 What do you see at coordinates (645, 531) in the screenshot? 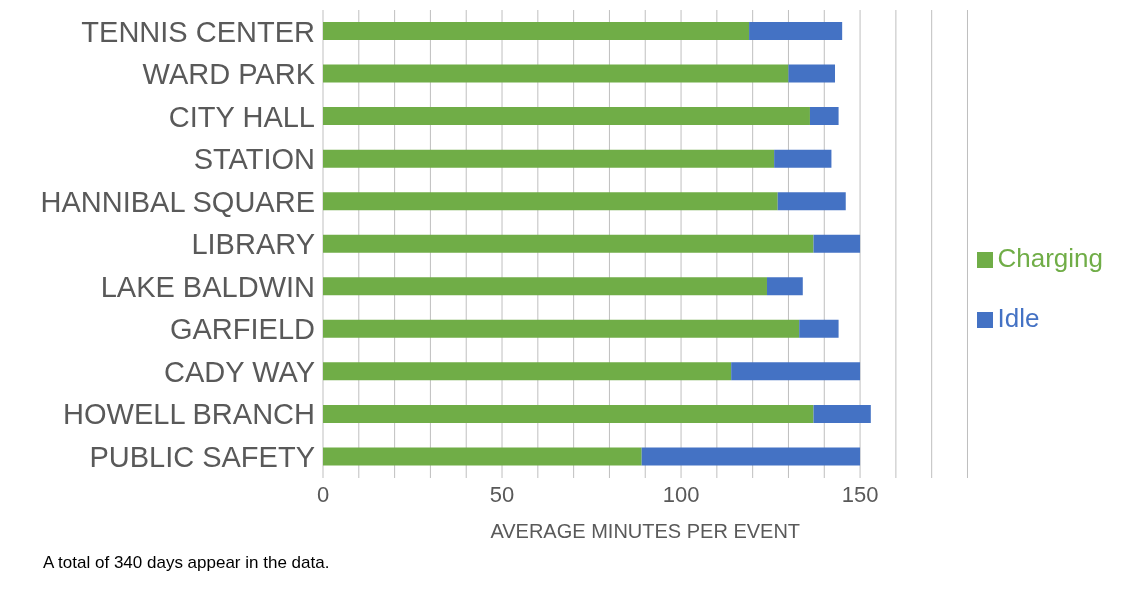
I see `x-axis-title: AVERAGE MINUTES PER EVENT` at bounding box center [645, 531].